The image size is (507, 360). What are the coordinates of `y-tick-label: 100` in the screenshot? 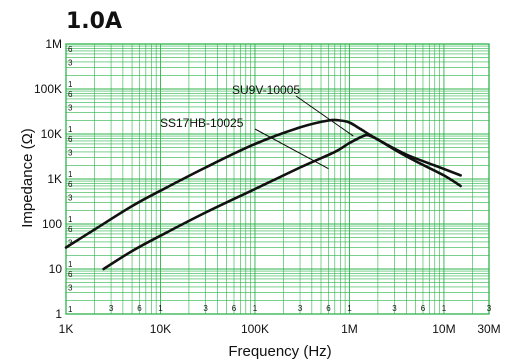 It's located at (52, 224).